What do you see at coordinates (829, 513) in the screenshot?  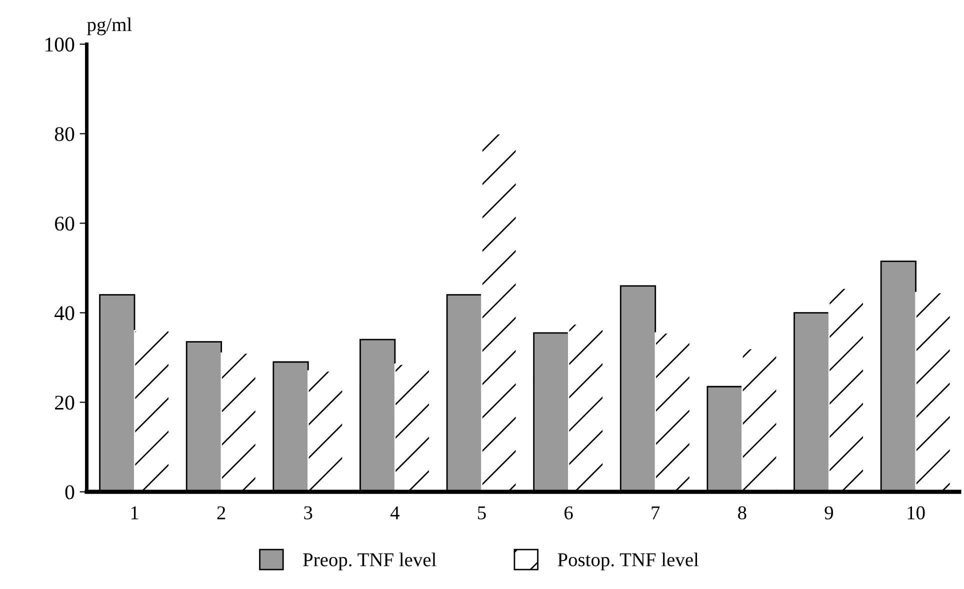 I see `x-tick-label: 9` at bounding box center [829, 513].